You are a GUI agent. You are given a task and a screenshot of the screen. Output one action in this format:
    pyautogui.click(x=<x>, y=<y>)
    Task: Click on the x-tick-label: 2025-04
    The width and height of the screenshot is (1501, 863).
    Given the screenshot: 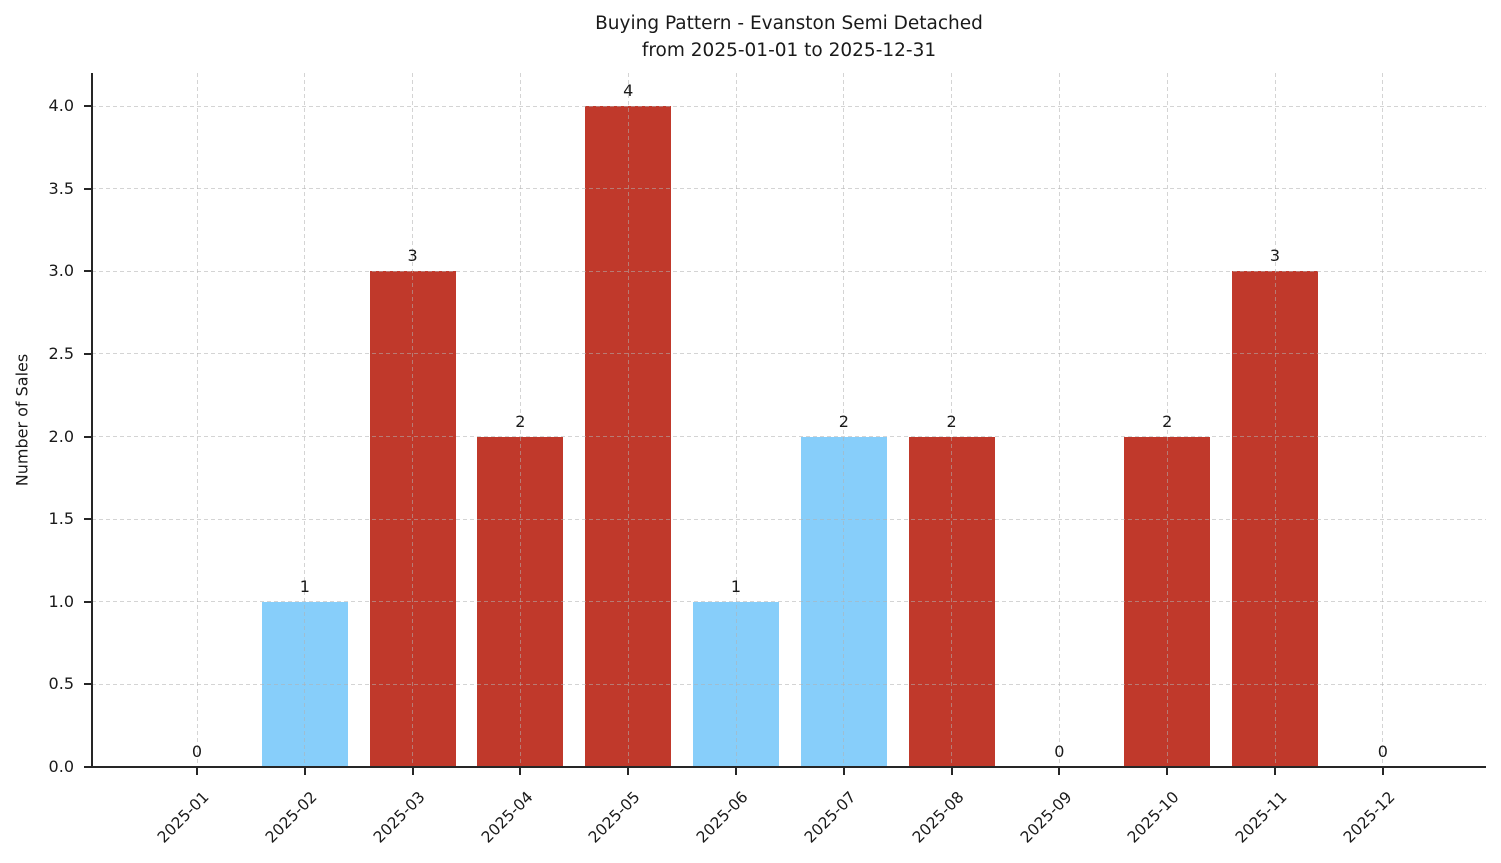 What is the action you would take?
    pyautogui.click(x=507, y=817)
    